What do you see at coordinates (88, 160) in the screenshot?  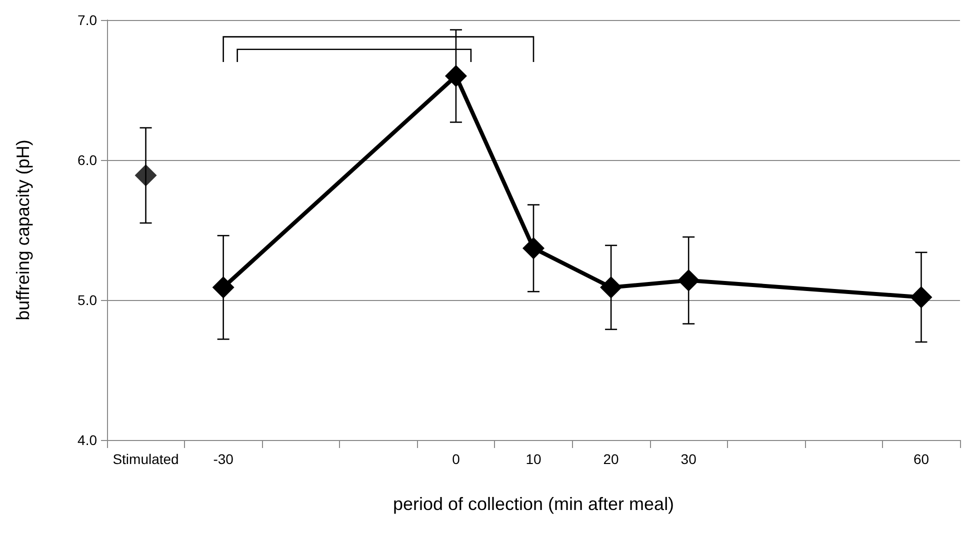 I see `y-tick-label: 6.0` at bounding box center [88, 160].